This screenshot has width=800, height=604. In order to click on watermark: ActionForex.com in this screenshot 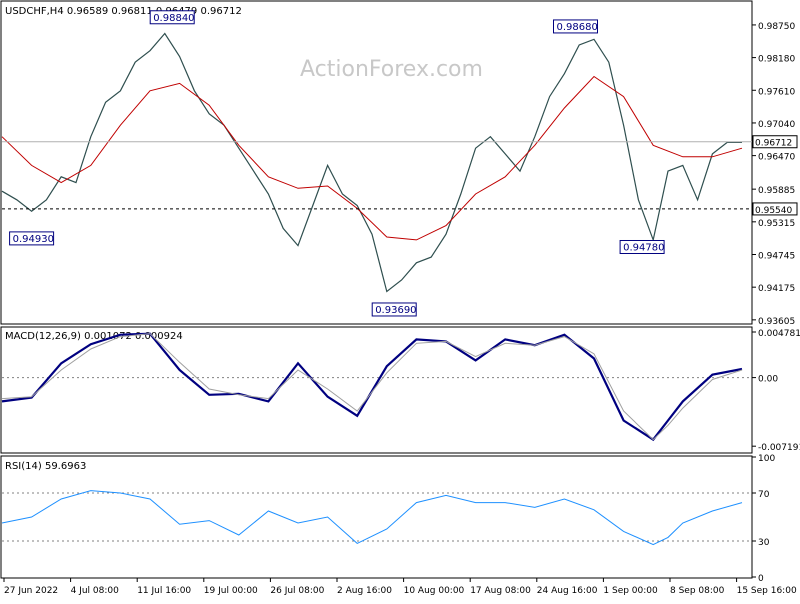, I will do `click(391, 69)`.